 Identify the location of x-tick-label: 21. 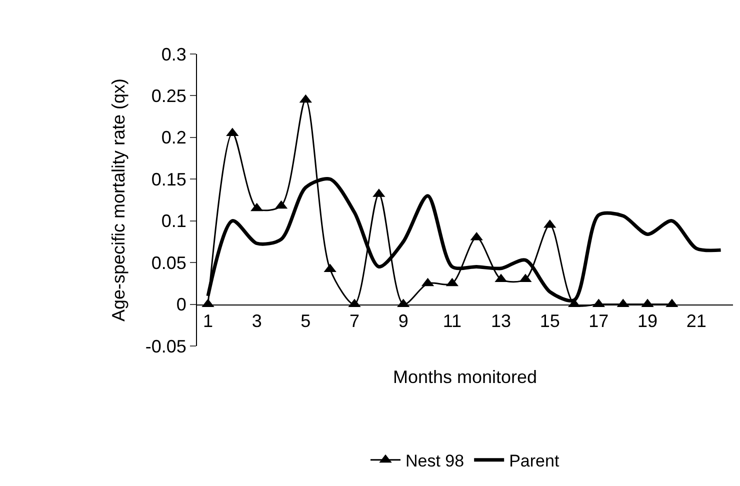
(696, 320).